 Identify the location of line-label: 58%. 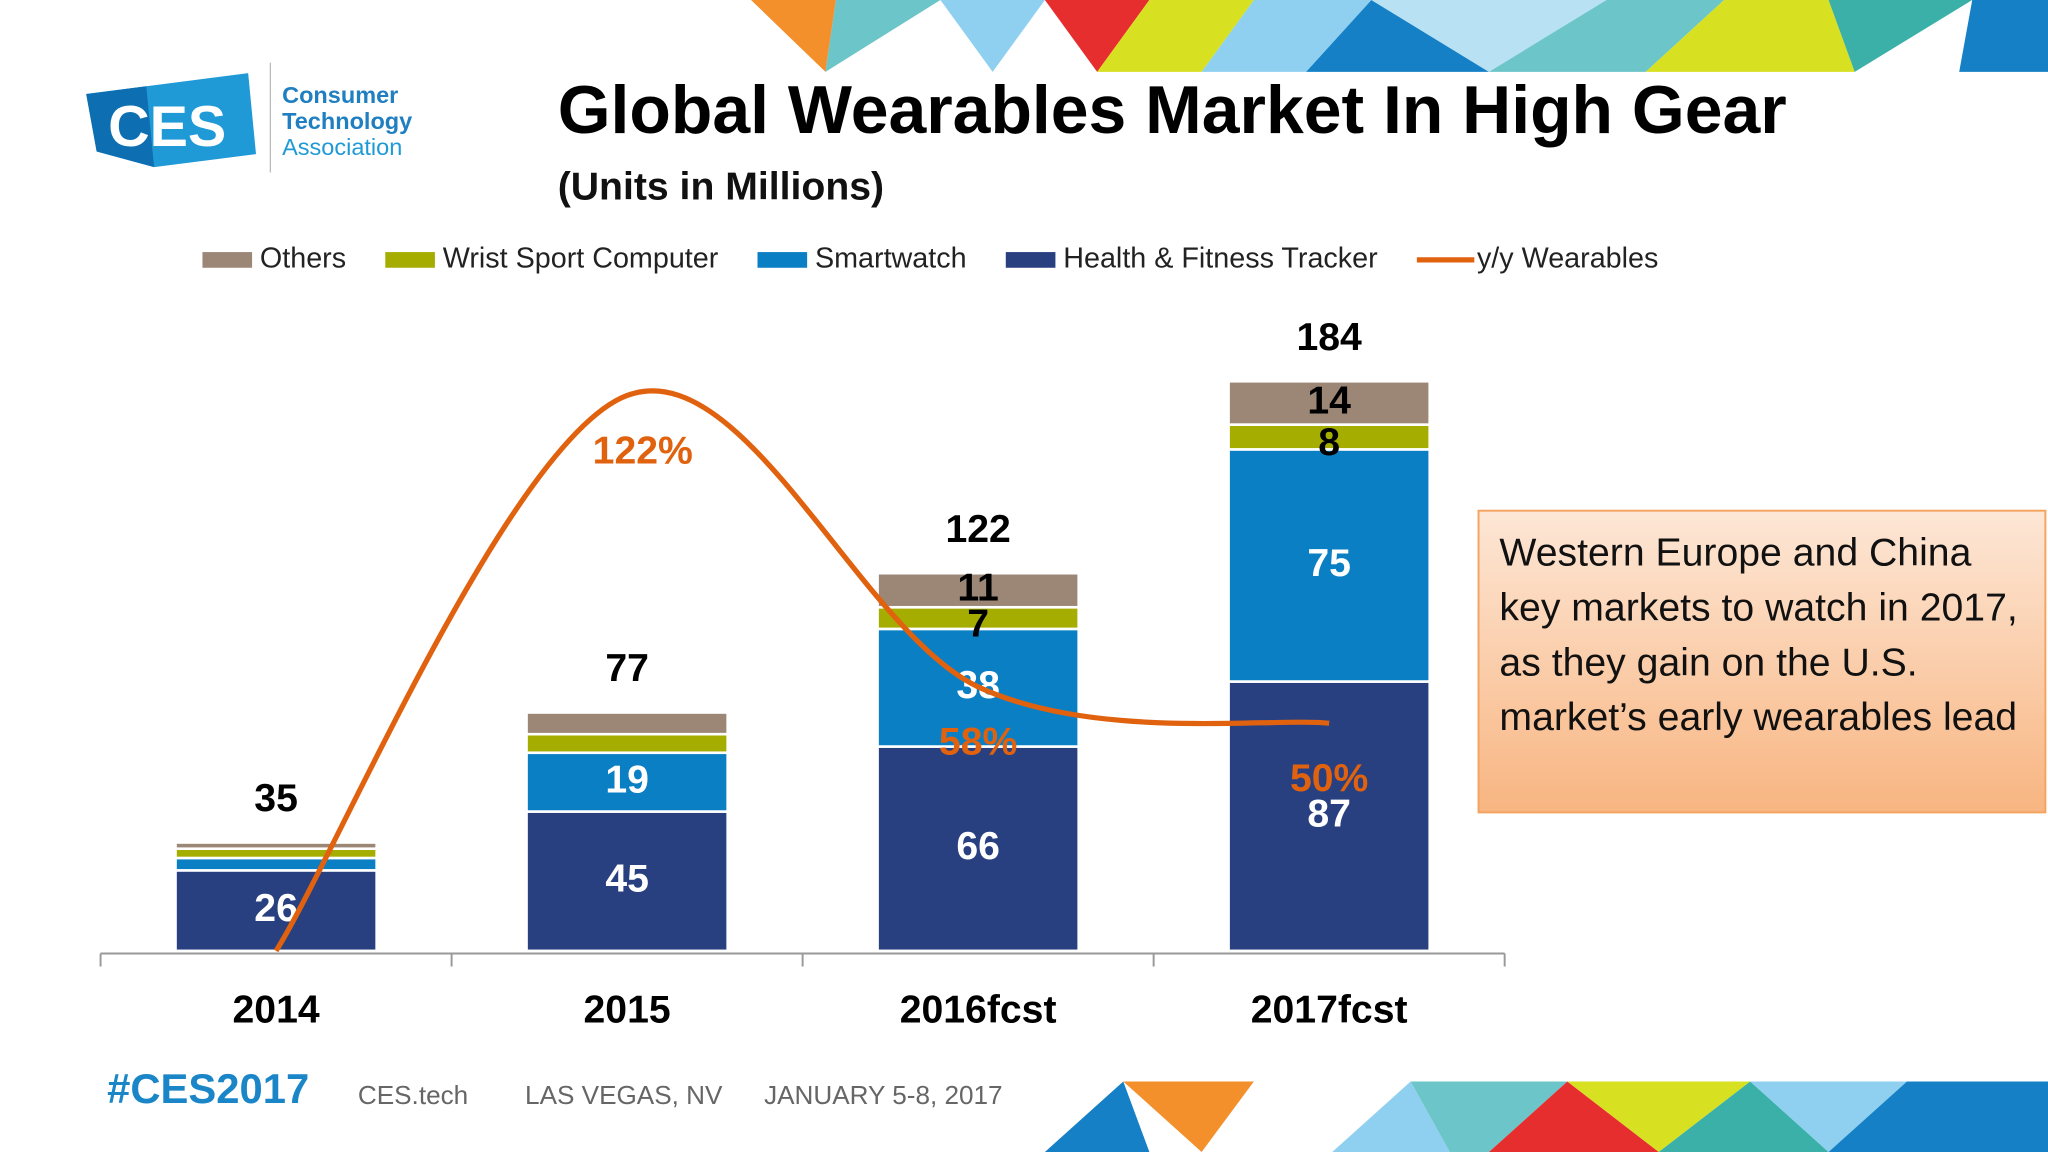
(978, 742).